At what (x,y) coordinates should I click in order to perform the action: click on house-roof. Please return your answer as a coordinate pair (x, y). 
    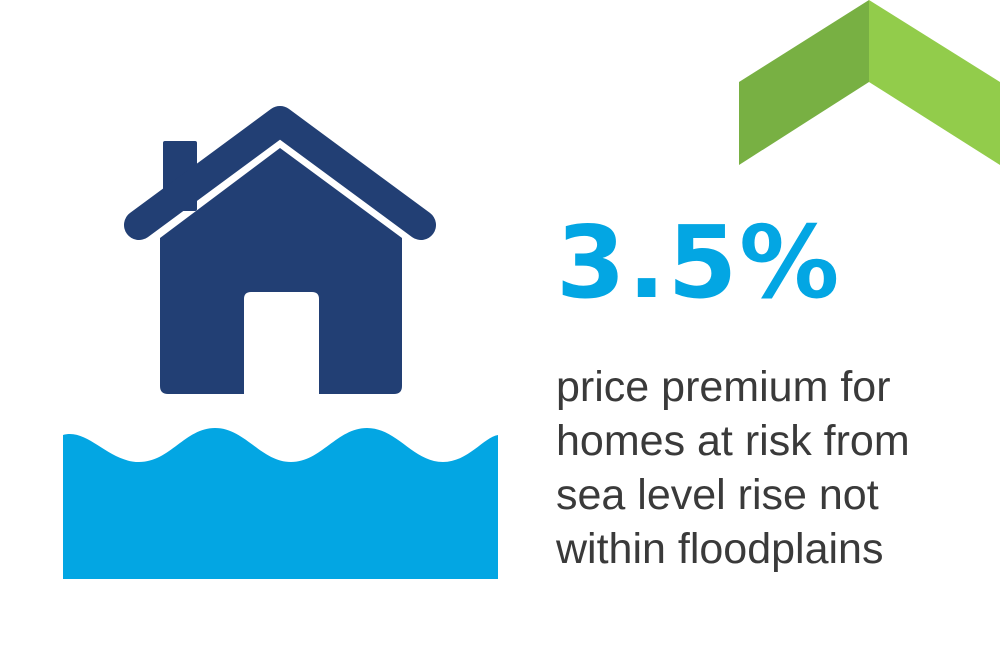
    Looking at the image, I should click on (280, 173).